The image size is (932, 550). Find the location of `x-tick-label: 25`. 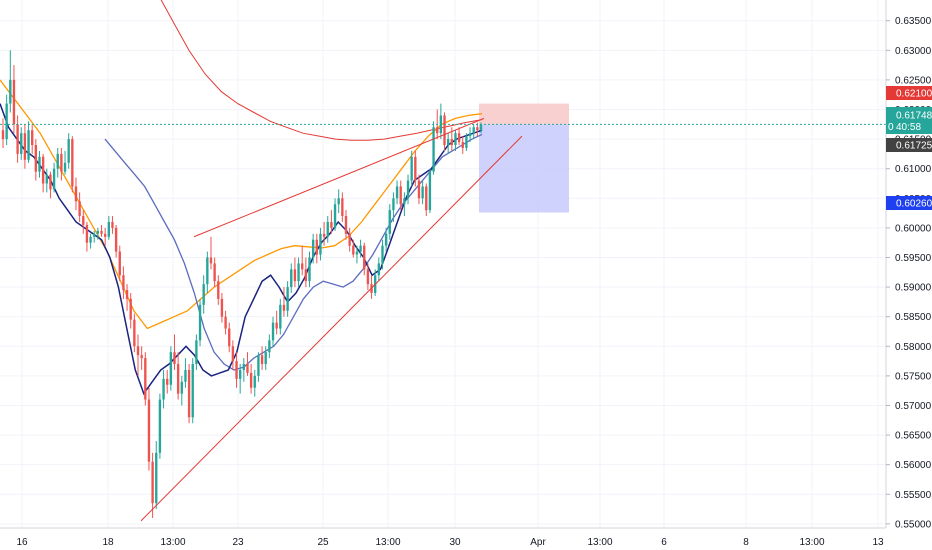

x-tick-label: 25 is located at coordinates (323, 542).